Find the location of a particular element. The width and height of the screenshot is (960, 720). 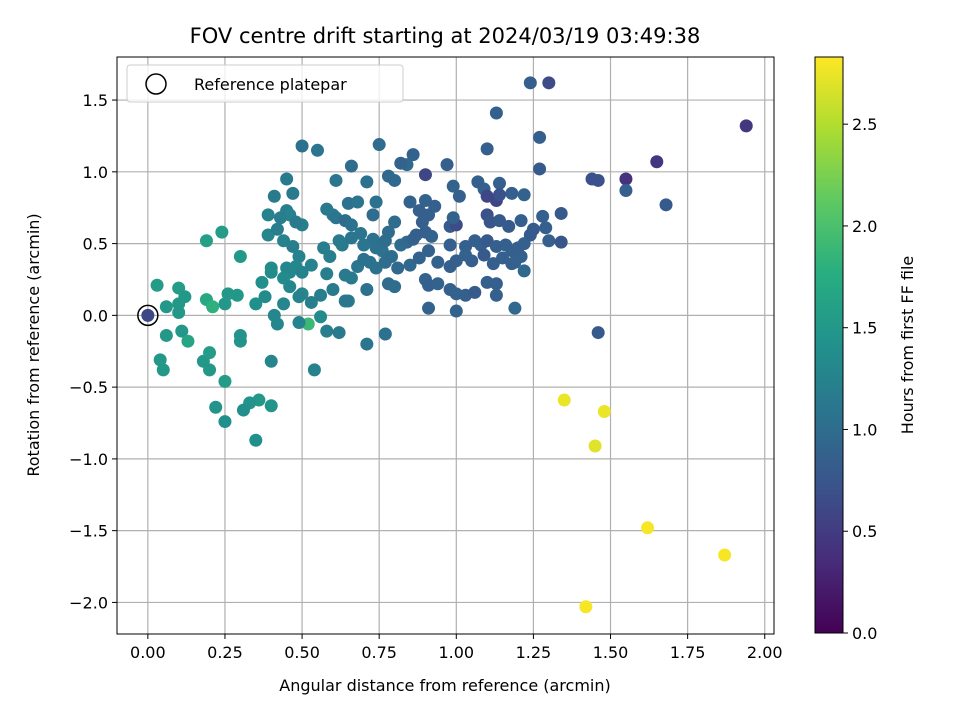

x-tick-label: 2.00 is located at coordinates (765, 652).